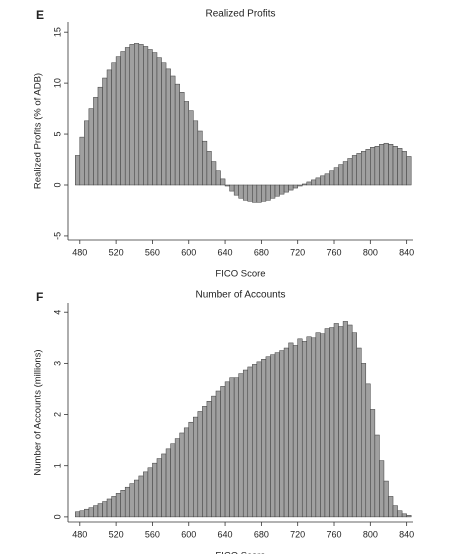 This screenshot has width=459, height=554. Describe the element at coordinates (57, 32) in the screenshot. I see `y-tick-label: 15` at that location.